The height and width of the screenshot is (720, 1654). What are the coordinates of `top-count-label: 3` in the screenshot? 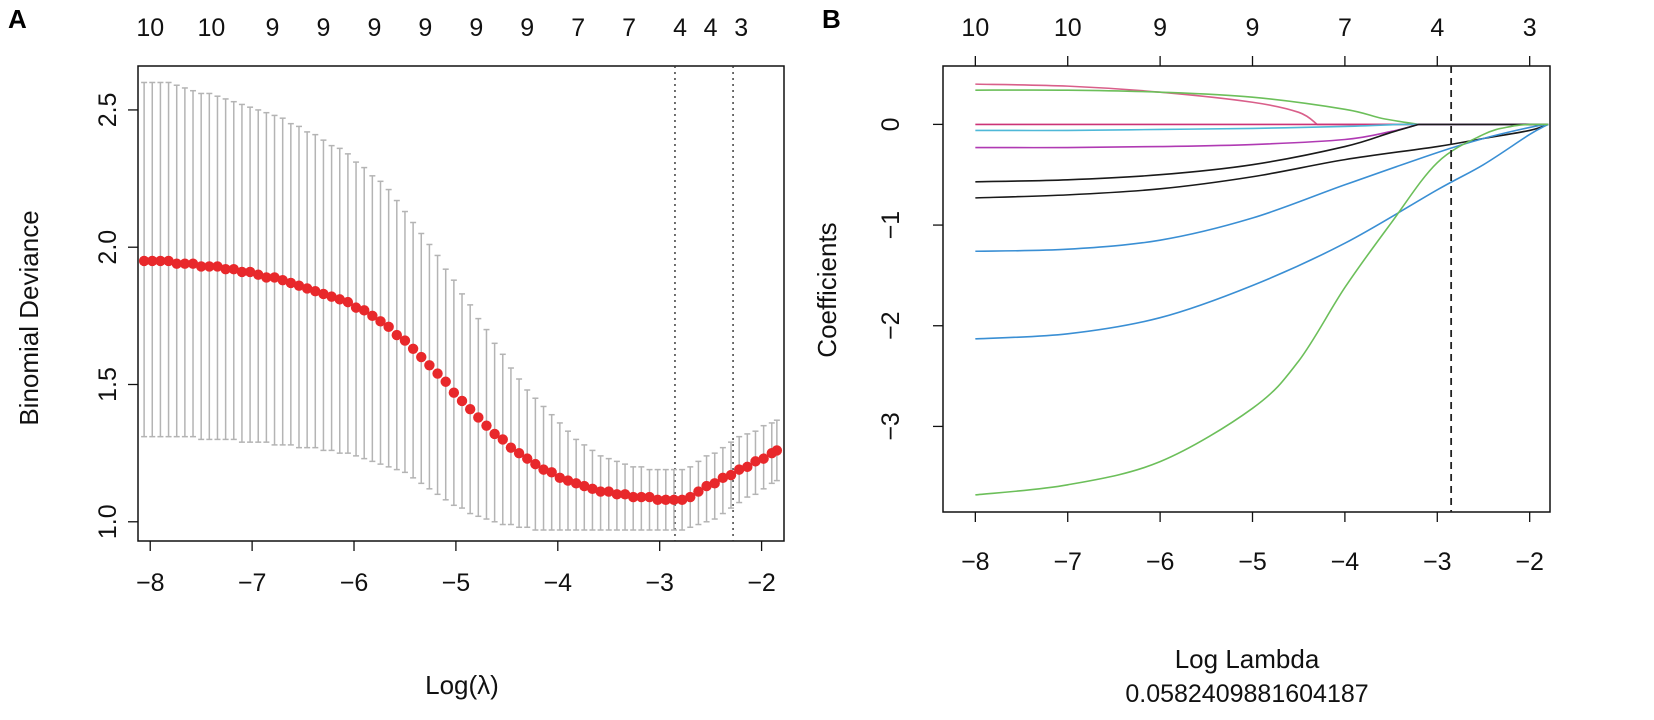 It's located at (1530, 28).